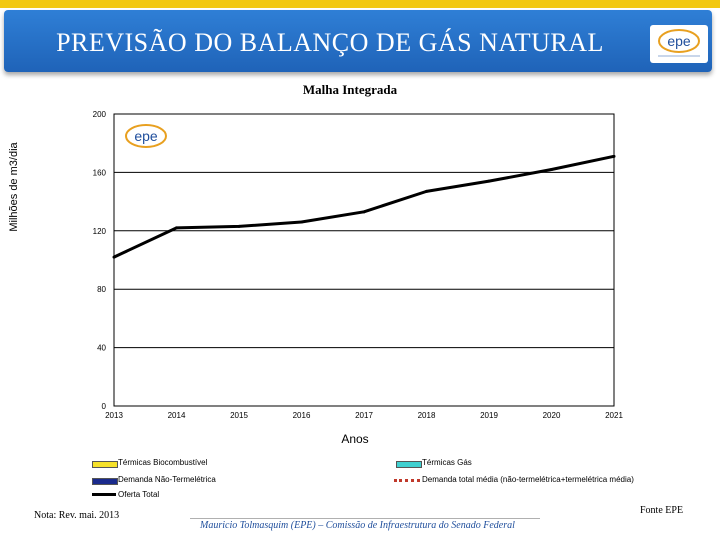 The width and height of the screenshot is (720, 540). Describe the element at coordinates (167, 479) in the screenshot. I see `legend-label-demanda-nao-termeletrica: Demanda Não-Termelétrica` at that location.